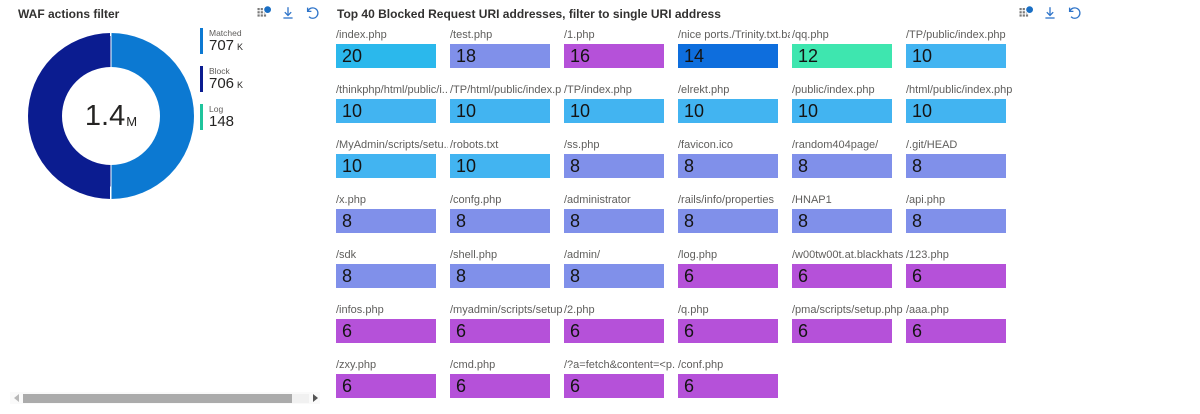 The width and height of the screenshot is (1200, 414). I want to click on uri-tile: /ss.php 8, so click(621, 166).